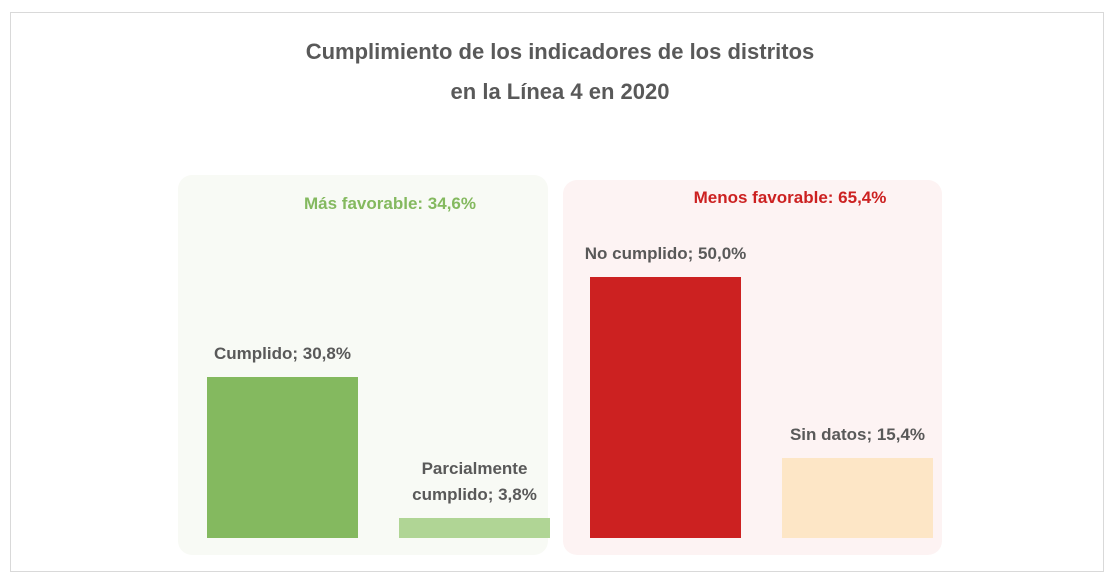 The image size is (1115, 572). I want to click on group-label: Menos favorable: 65,4%, so click(790, 197).